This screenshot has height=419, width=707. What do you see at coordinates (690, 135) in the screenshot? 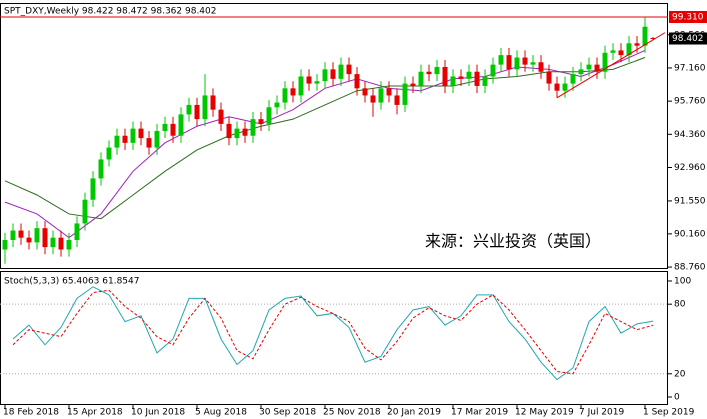
I see `y-tick-label: 94.360` at bounding box center [690, 135].